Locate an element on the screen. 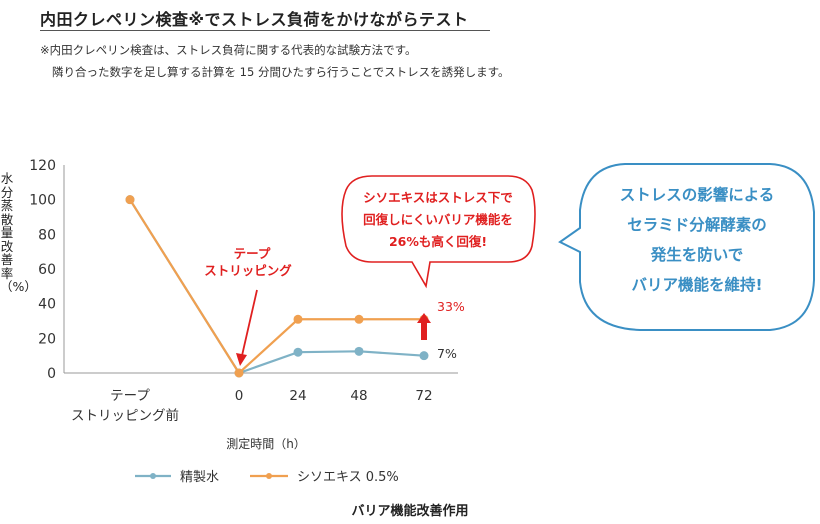 The height and width of the screenshot is (524, 820). chart-title: 内田クレペリン検査※でストレス負荷をかけながらテスト is located at coordinates (254, 19).